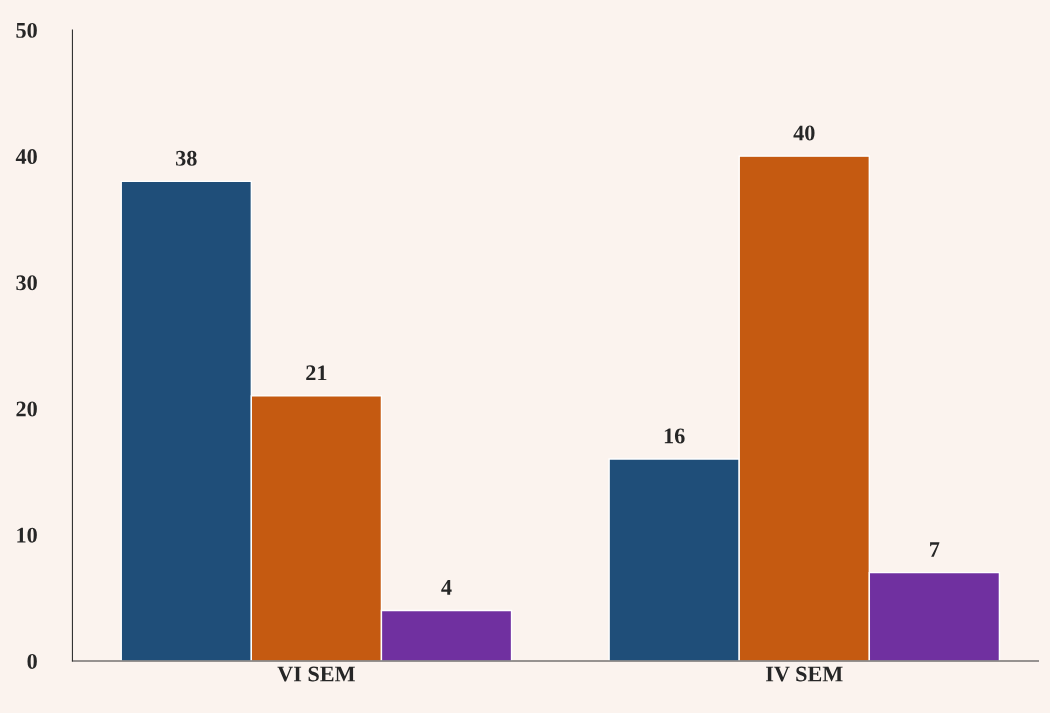  I want to click on y-tick-label: 10, so click(27, 535).